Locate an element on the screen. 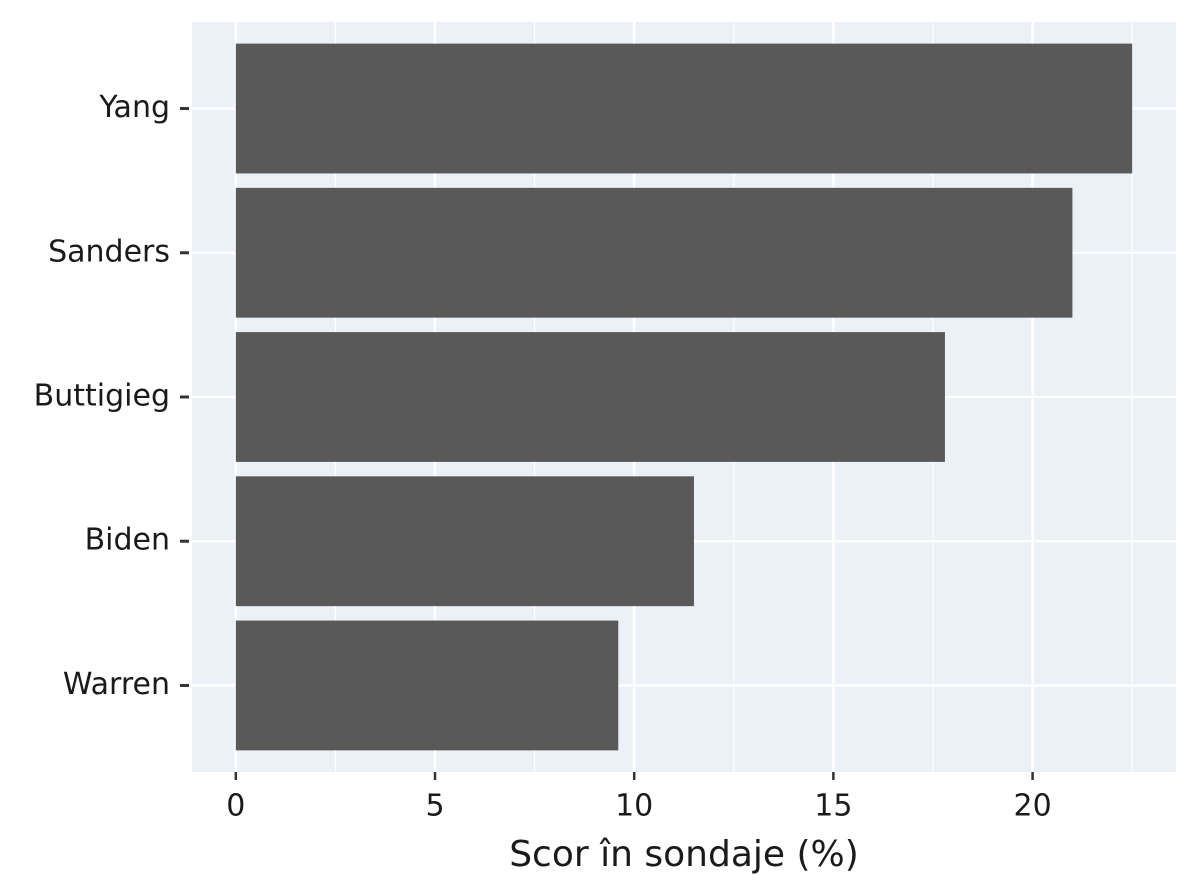 The image size is (1200, 896). x-tick-label: 0 is located at coordinates (235, 806).